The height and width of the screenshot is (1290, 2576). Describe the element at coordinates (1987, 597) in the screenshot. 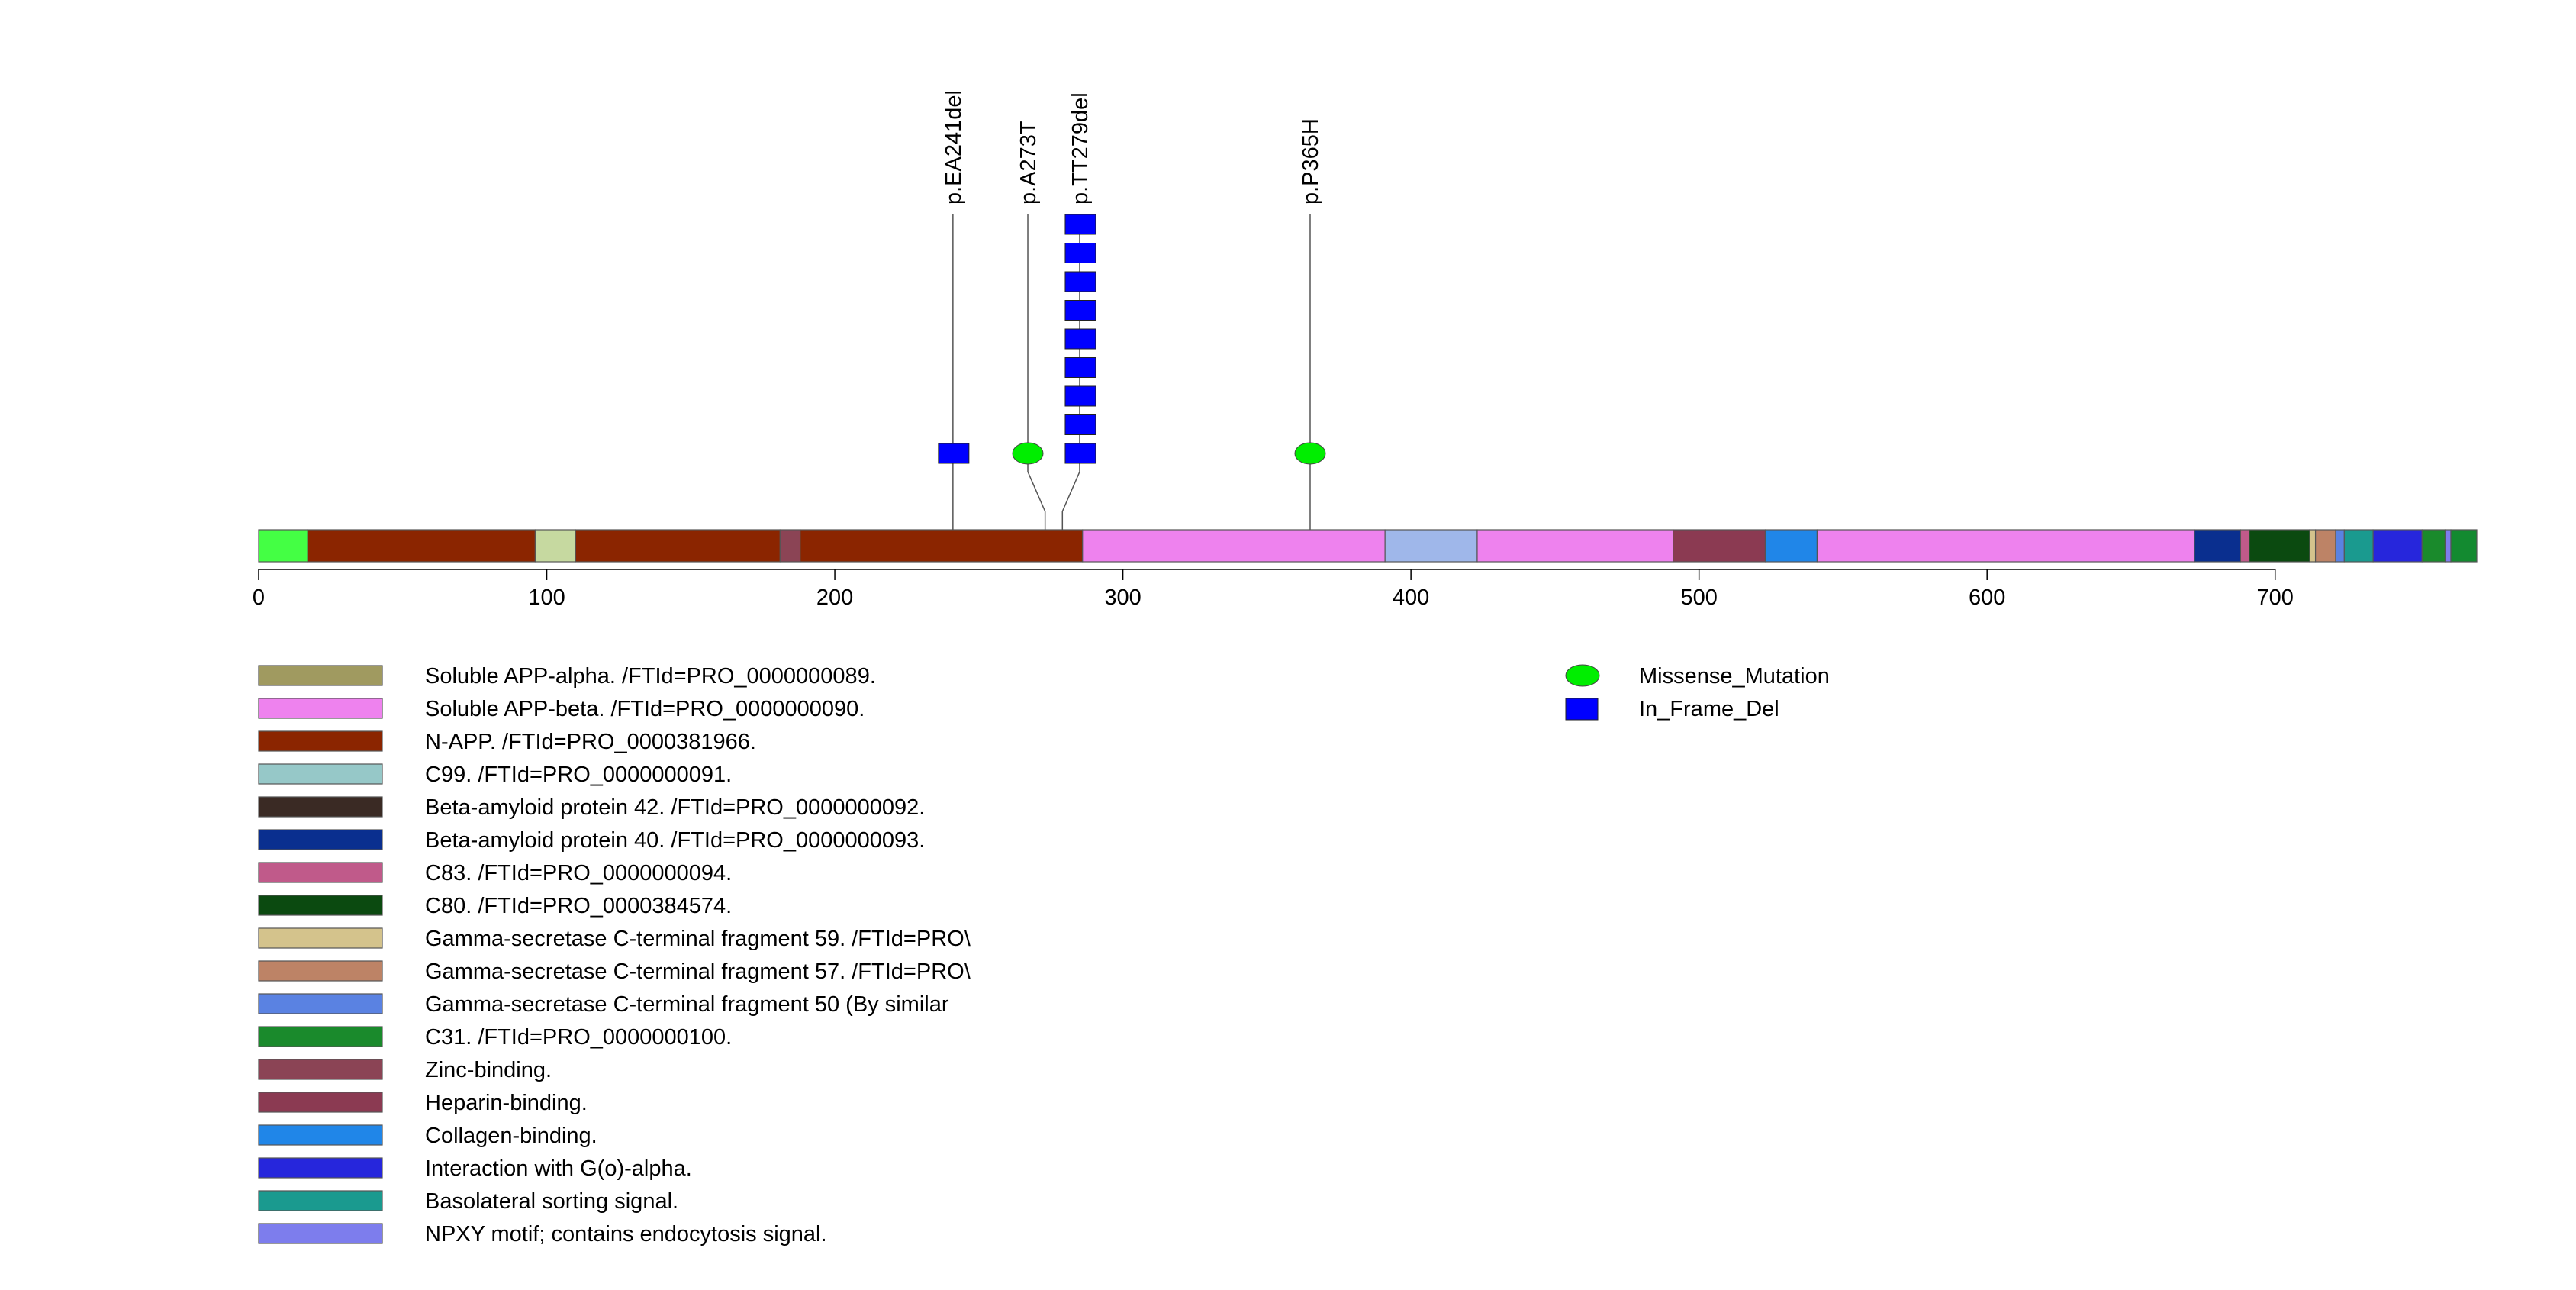

I see `x-tick-label: 600` at that location.